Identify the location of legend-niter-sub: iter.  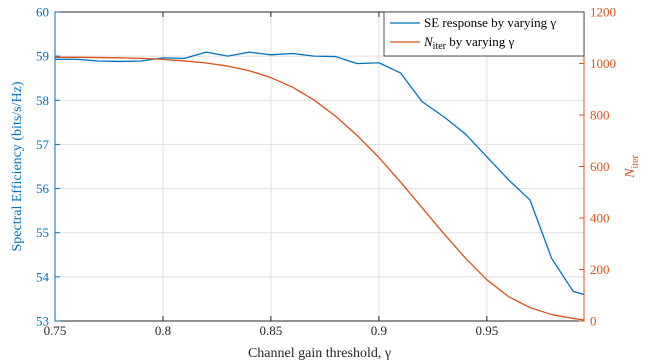
(440, 46).